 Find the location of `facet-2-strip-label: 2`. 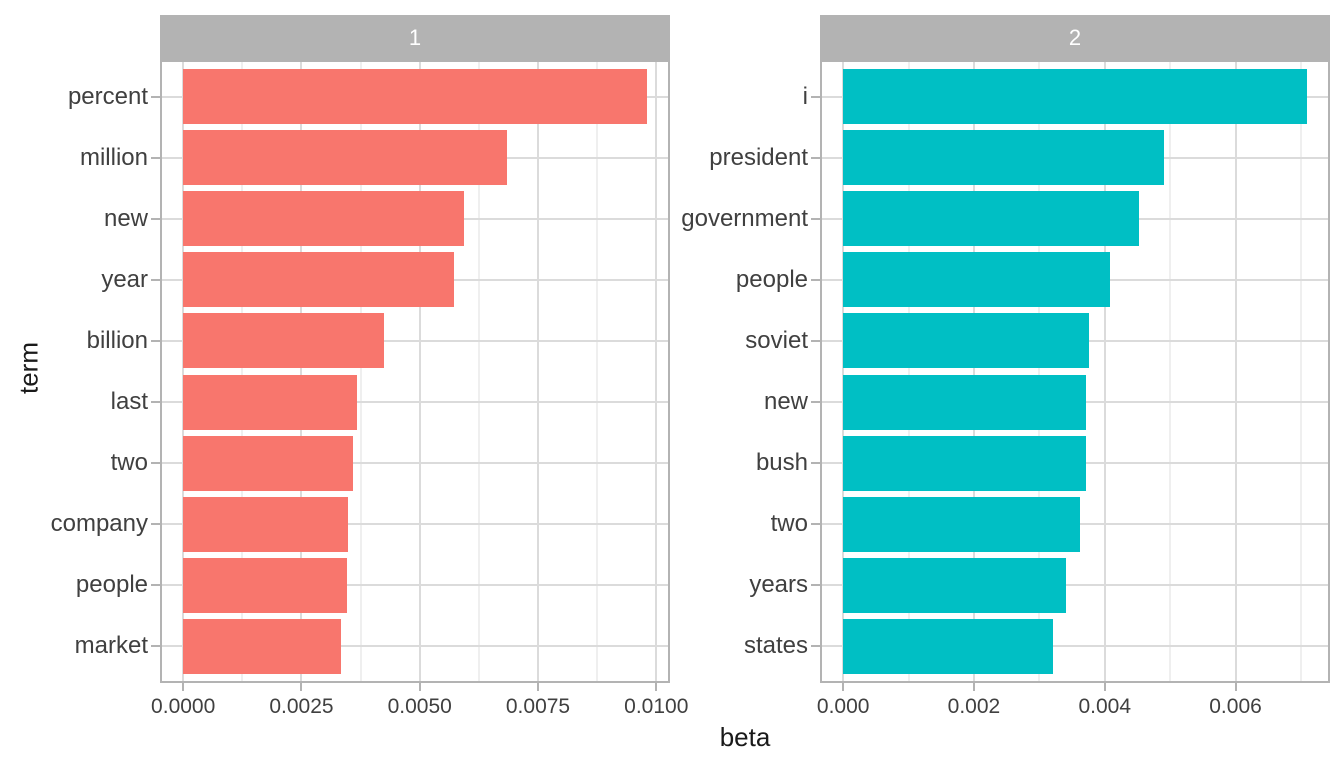

facet-2-strip-label: 2 is located at coordinates (1075, 37).